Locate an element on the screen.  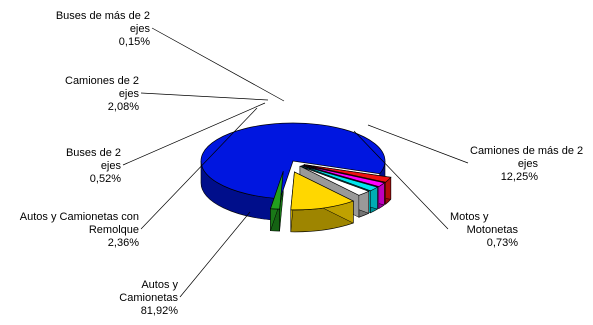
slice-label-2: Buses de 2 ejes 0,52% is located at coordinates (94, 166).